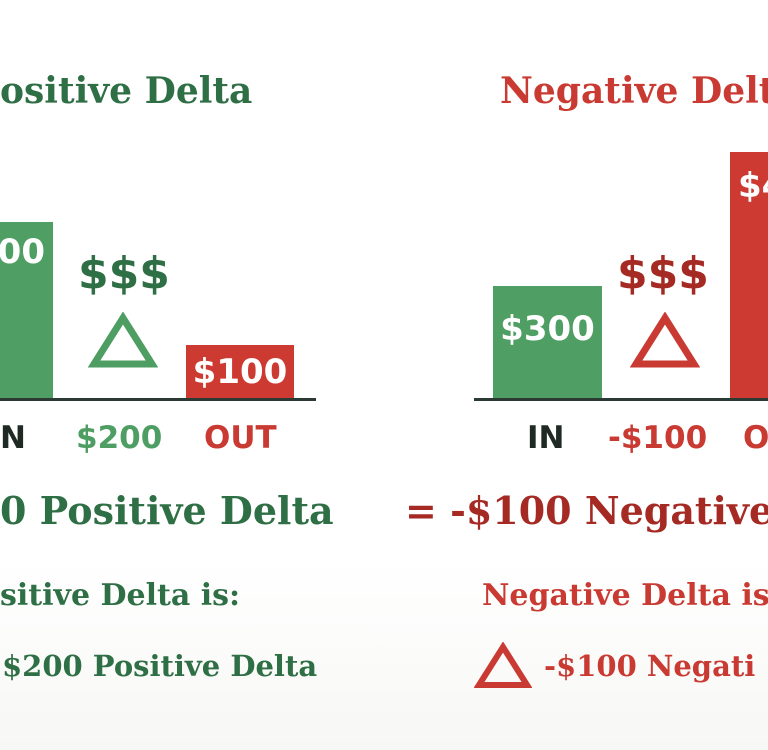 The image size is (768, 750). I want to click on right-result: -$100 Negati, so click(650, 666).